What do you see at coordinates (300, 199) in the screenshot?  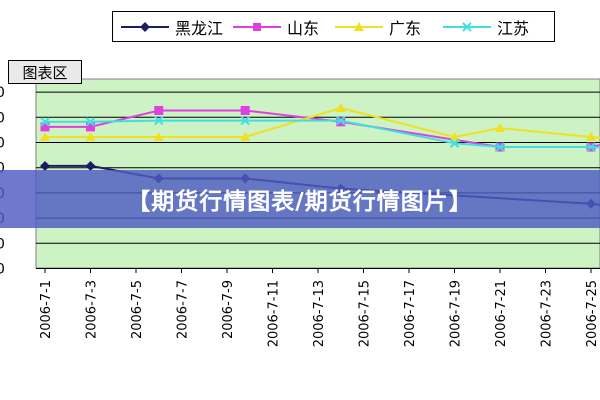 I see `title-banner: 【期货行情图表/期货行情图片】` at bounding box center [300, 199].